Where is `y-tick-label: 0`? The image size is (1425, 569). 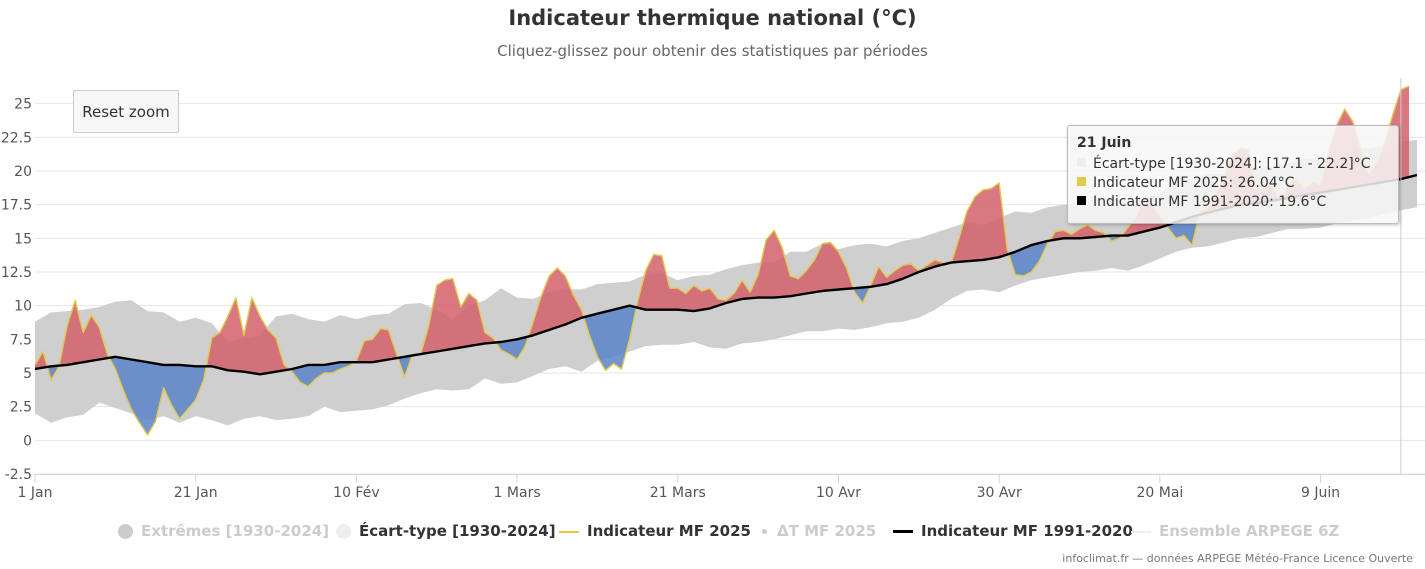 y-tick-label: 0 is located at coordinates (27, 441).